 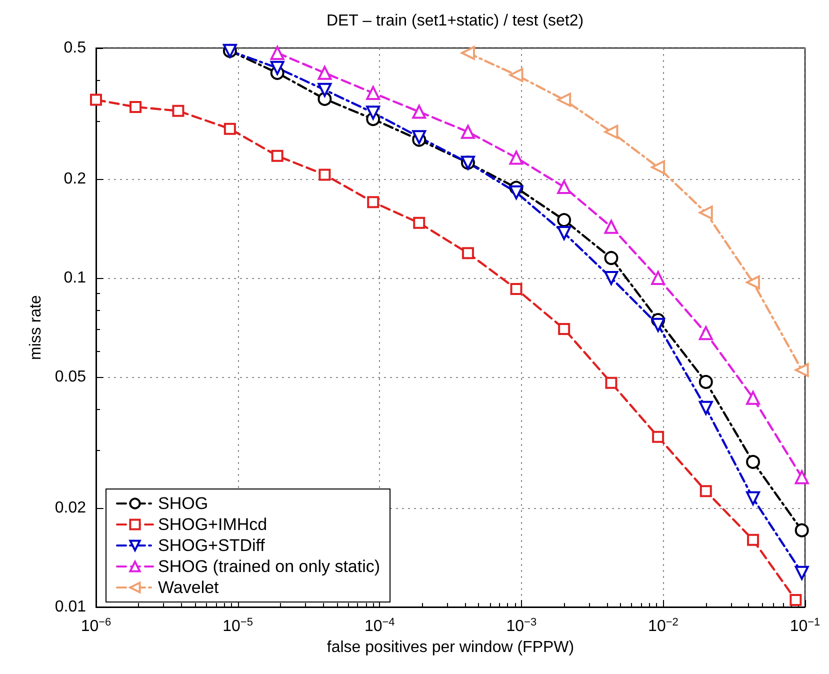 What do you see at coordinates (455, 21) in the screenshot?
I see `chart-title: DET – train (set1+static) / test (set2)` at bounding box center [455, 21].